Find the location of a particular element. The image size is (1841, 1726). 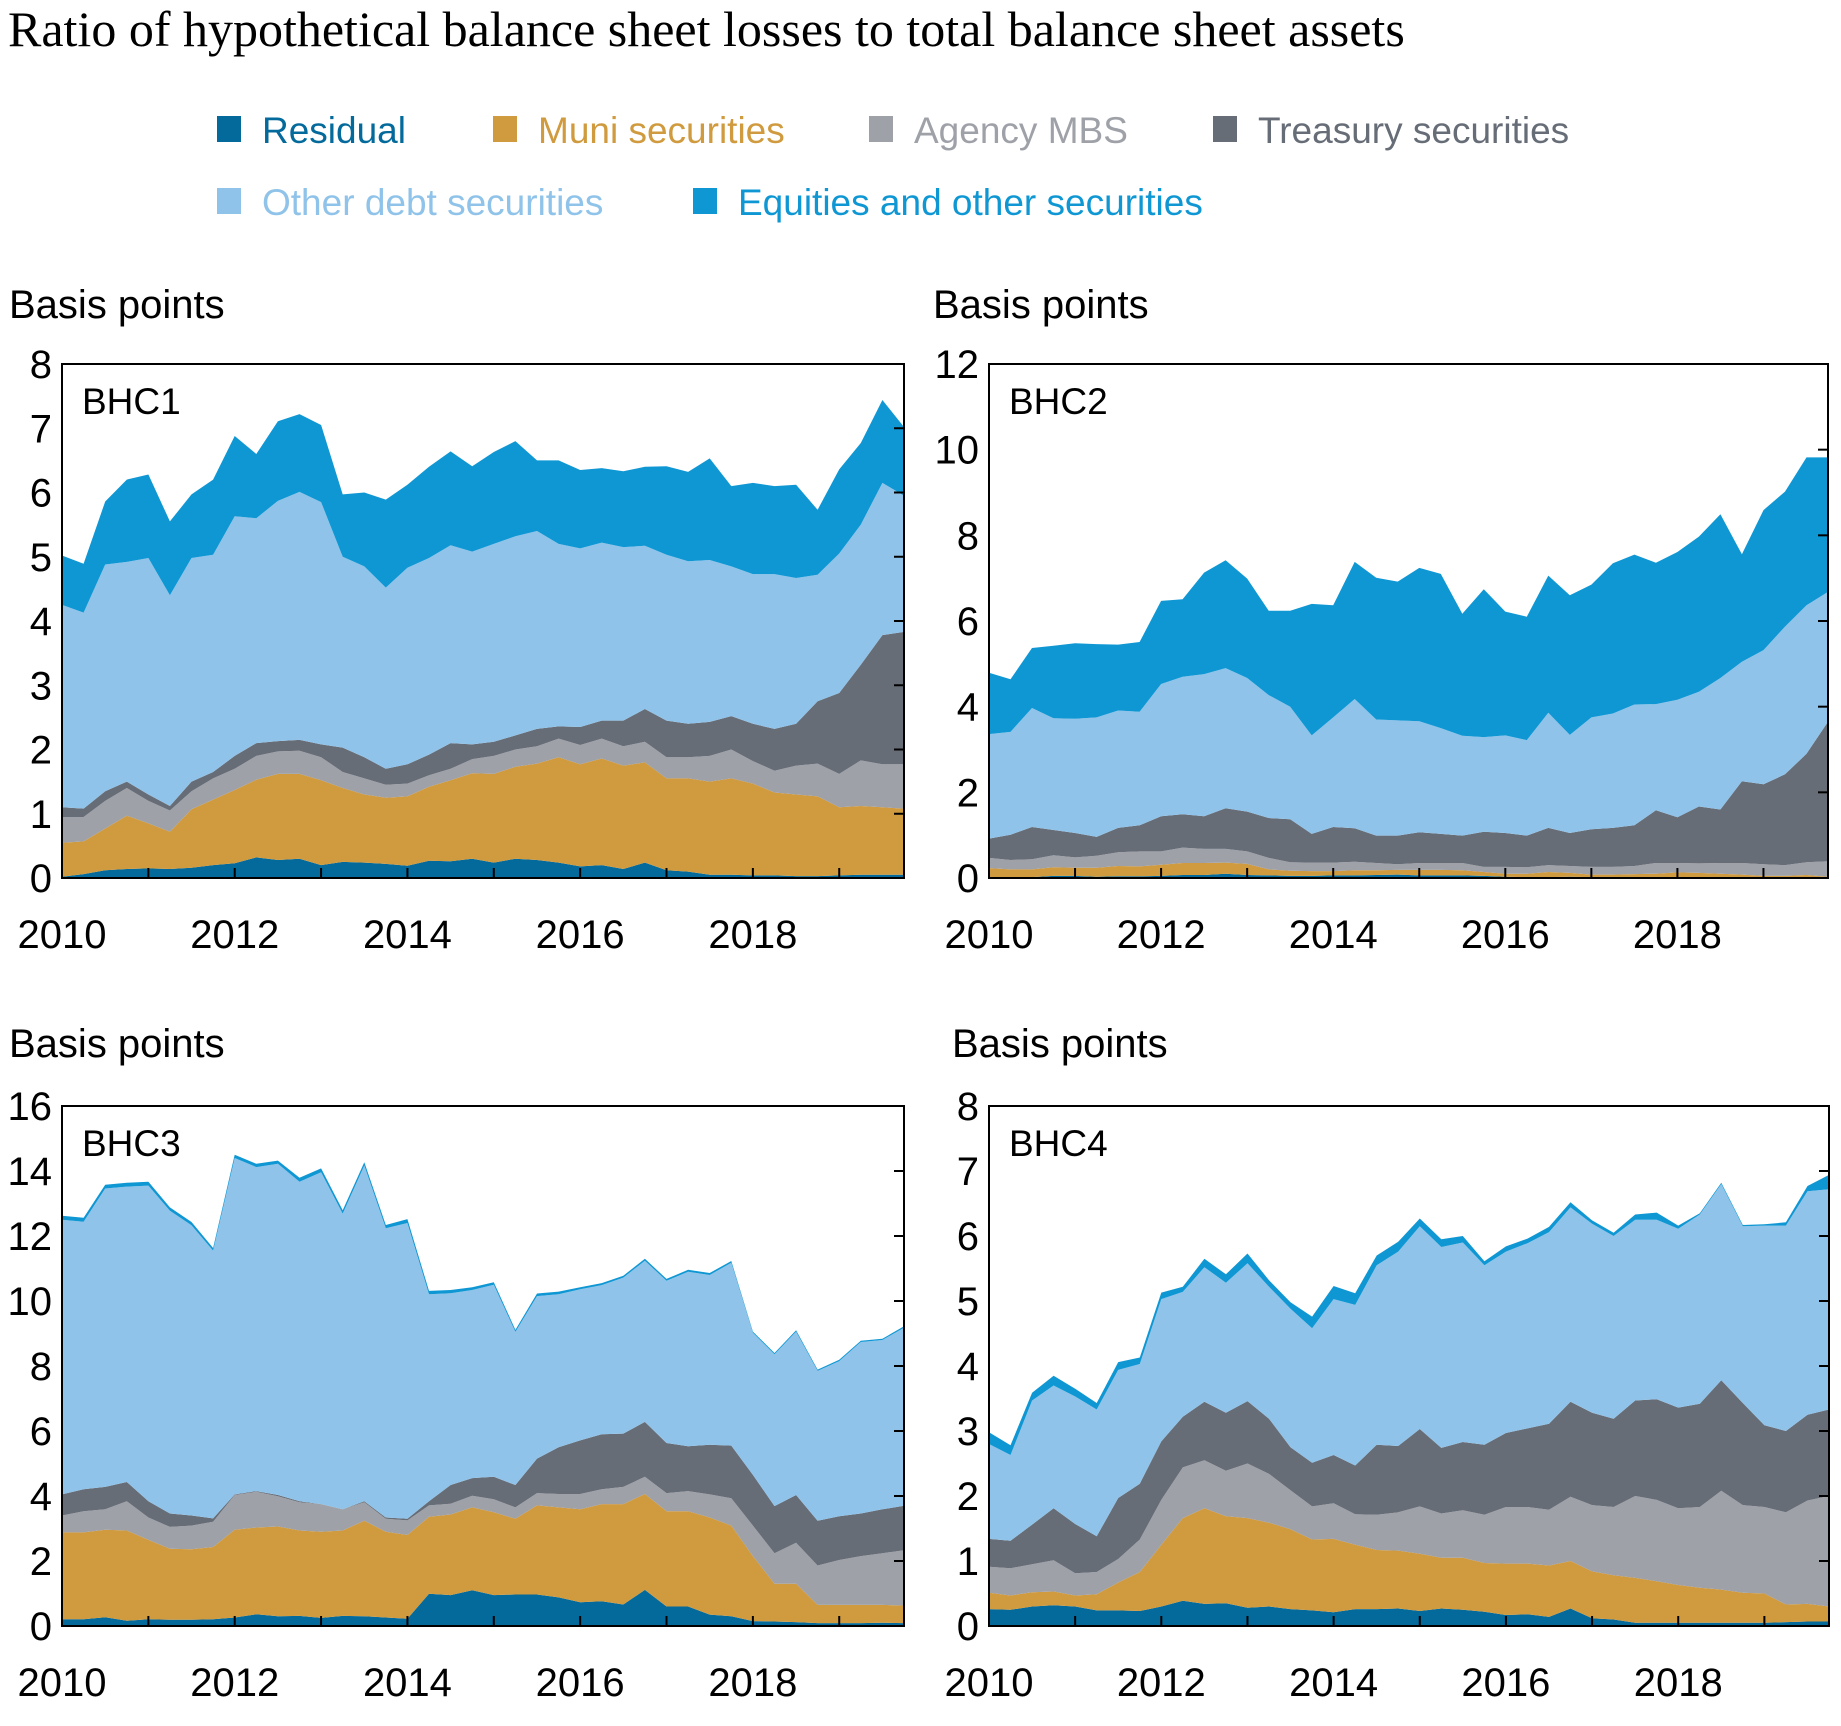

panel-label: BHC4 is located at coordinates (1058, 1143).